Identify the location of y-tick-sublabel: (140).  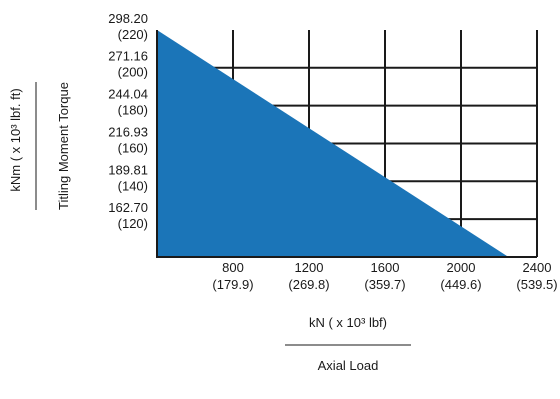
(133, 185).